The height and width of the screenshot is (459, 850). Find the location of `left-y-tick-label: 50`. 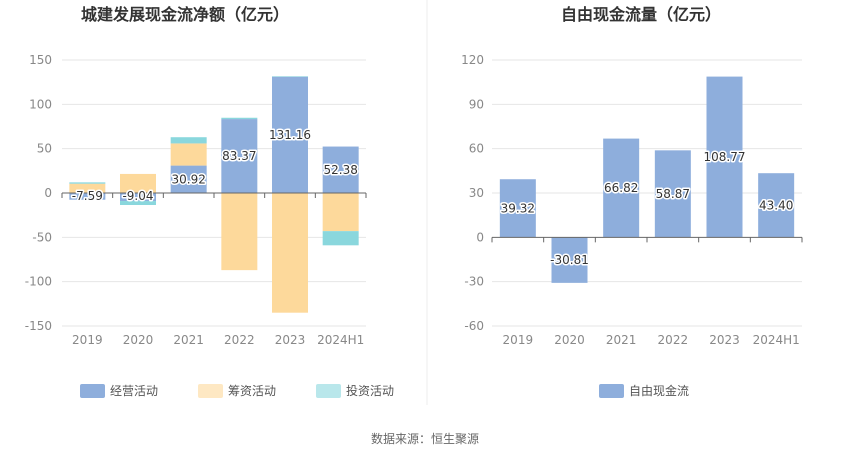

left-y-tick-label: 50 is located at coordinates (44, 149).